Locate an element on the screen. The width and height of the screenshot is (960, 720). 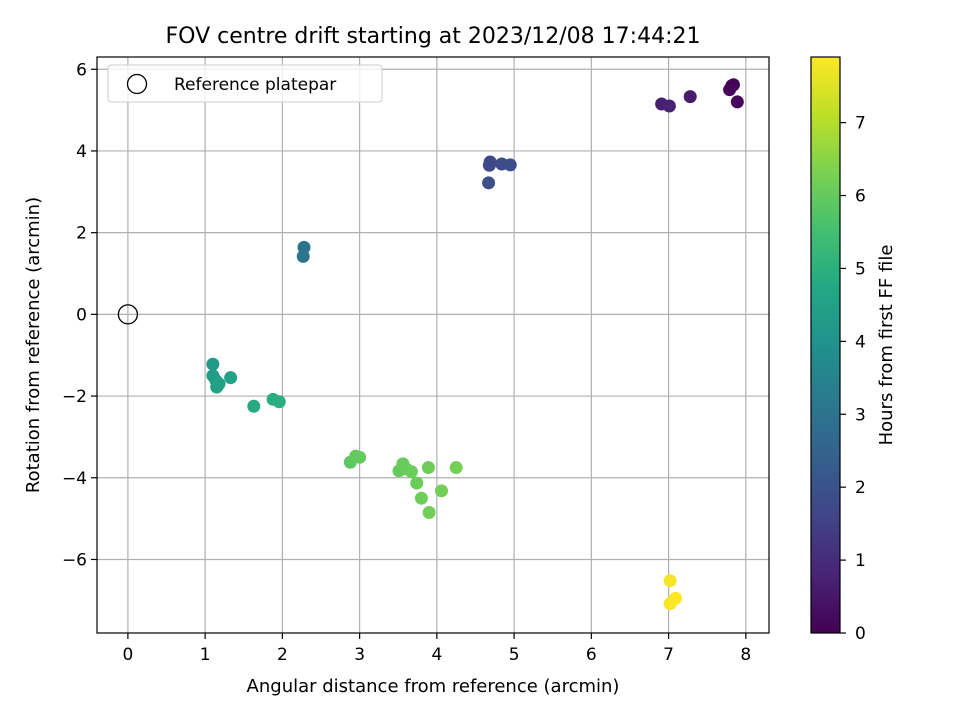
colorbar: 0 1 2 3 4 5 6 7 Hours from first FF file is located at coordinates (853, 350).